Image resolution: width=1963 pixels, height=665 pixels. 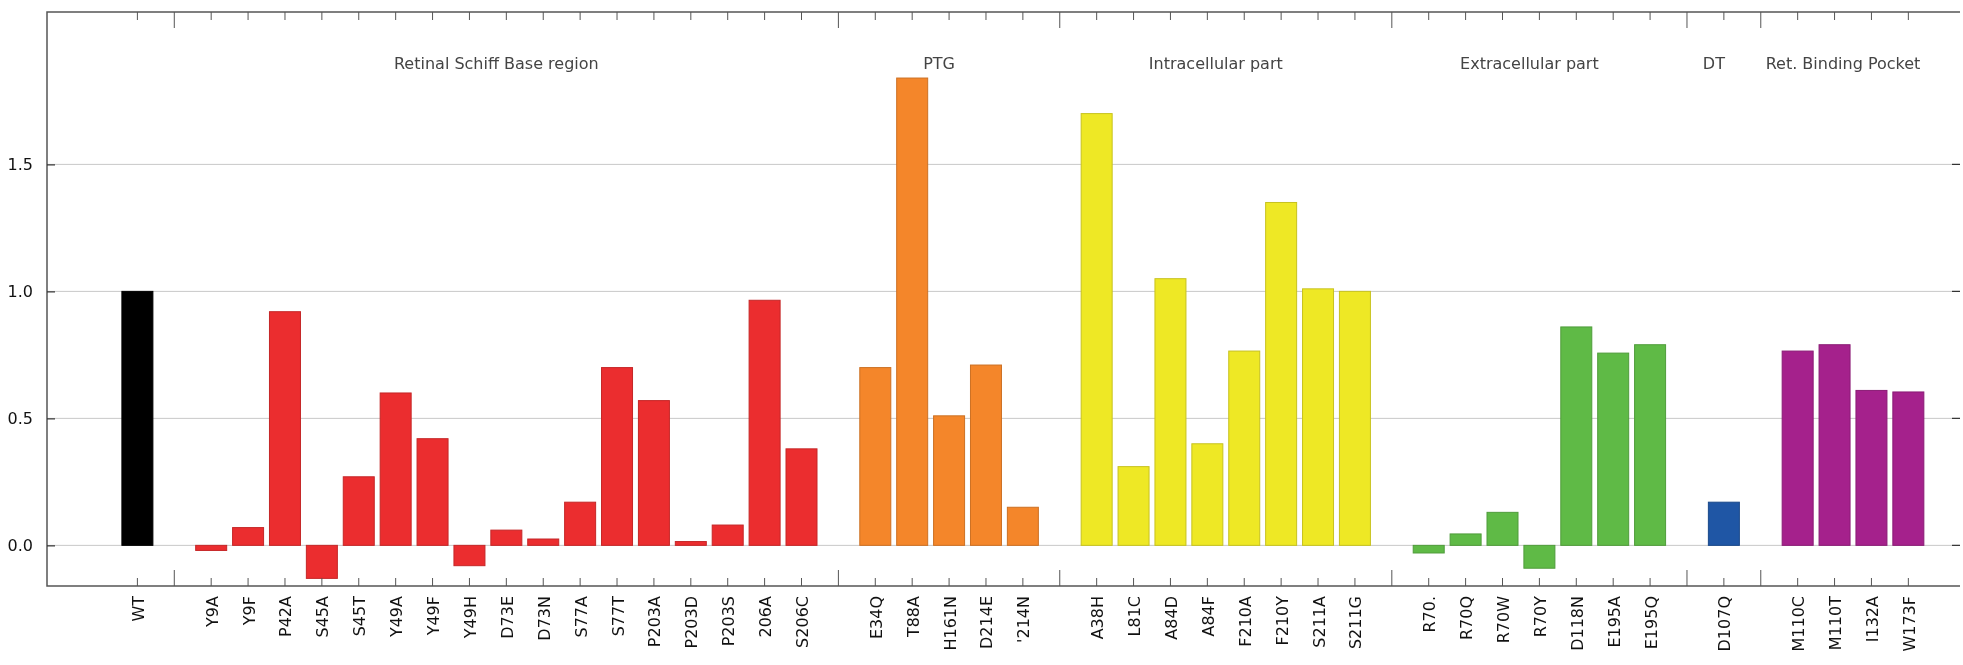 I want to click on annotation: PTG, so click(x=939, y=63).